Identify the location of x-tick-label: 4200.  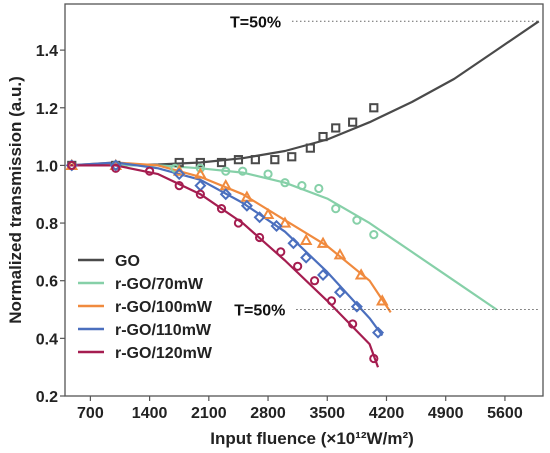
(387, 413).